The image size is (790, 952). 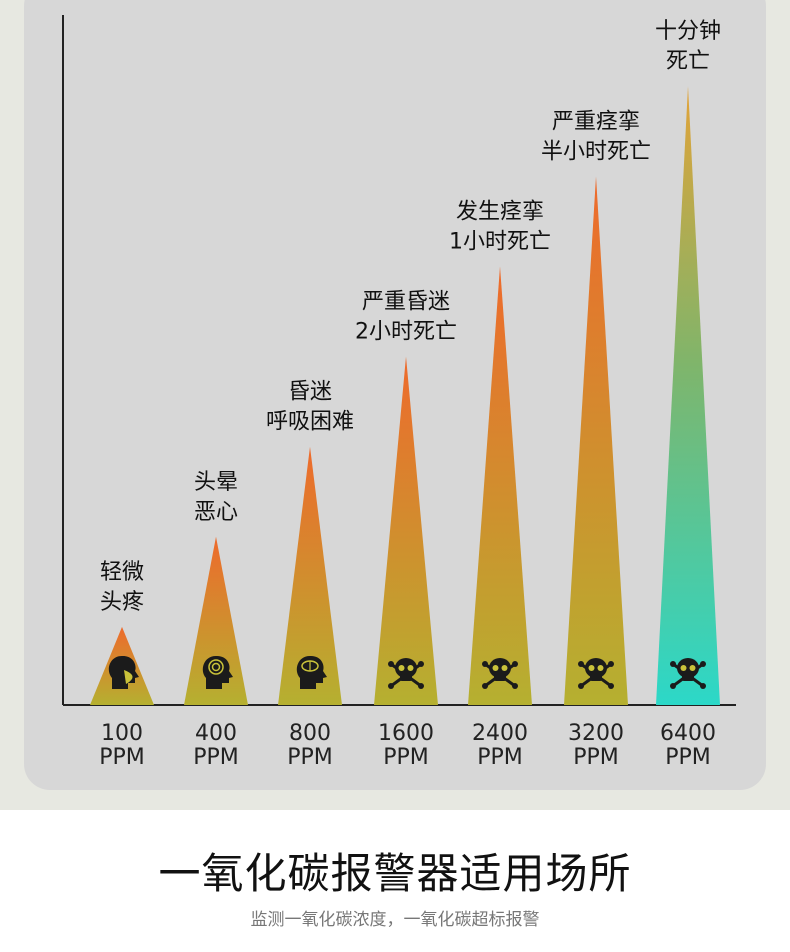 I want to click on dizzy-head-icon, so click(x=217, y=672).